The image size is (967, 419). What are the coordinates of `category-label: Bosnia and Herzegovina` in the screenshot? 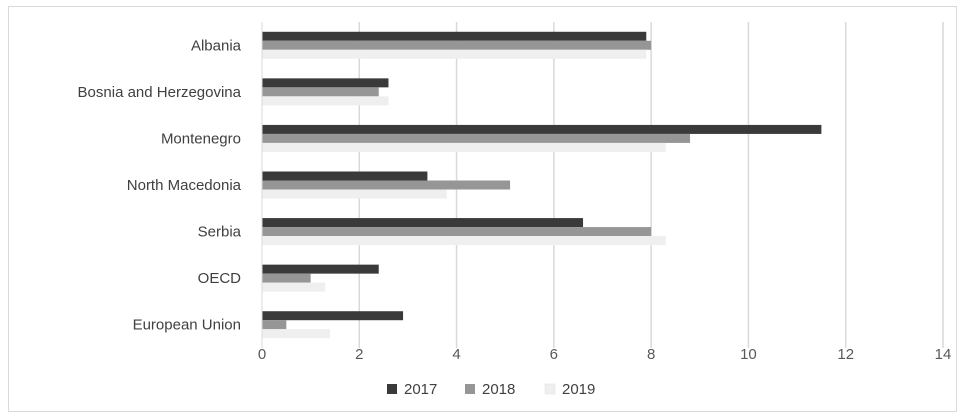 It's located at (160, 92).